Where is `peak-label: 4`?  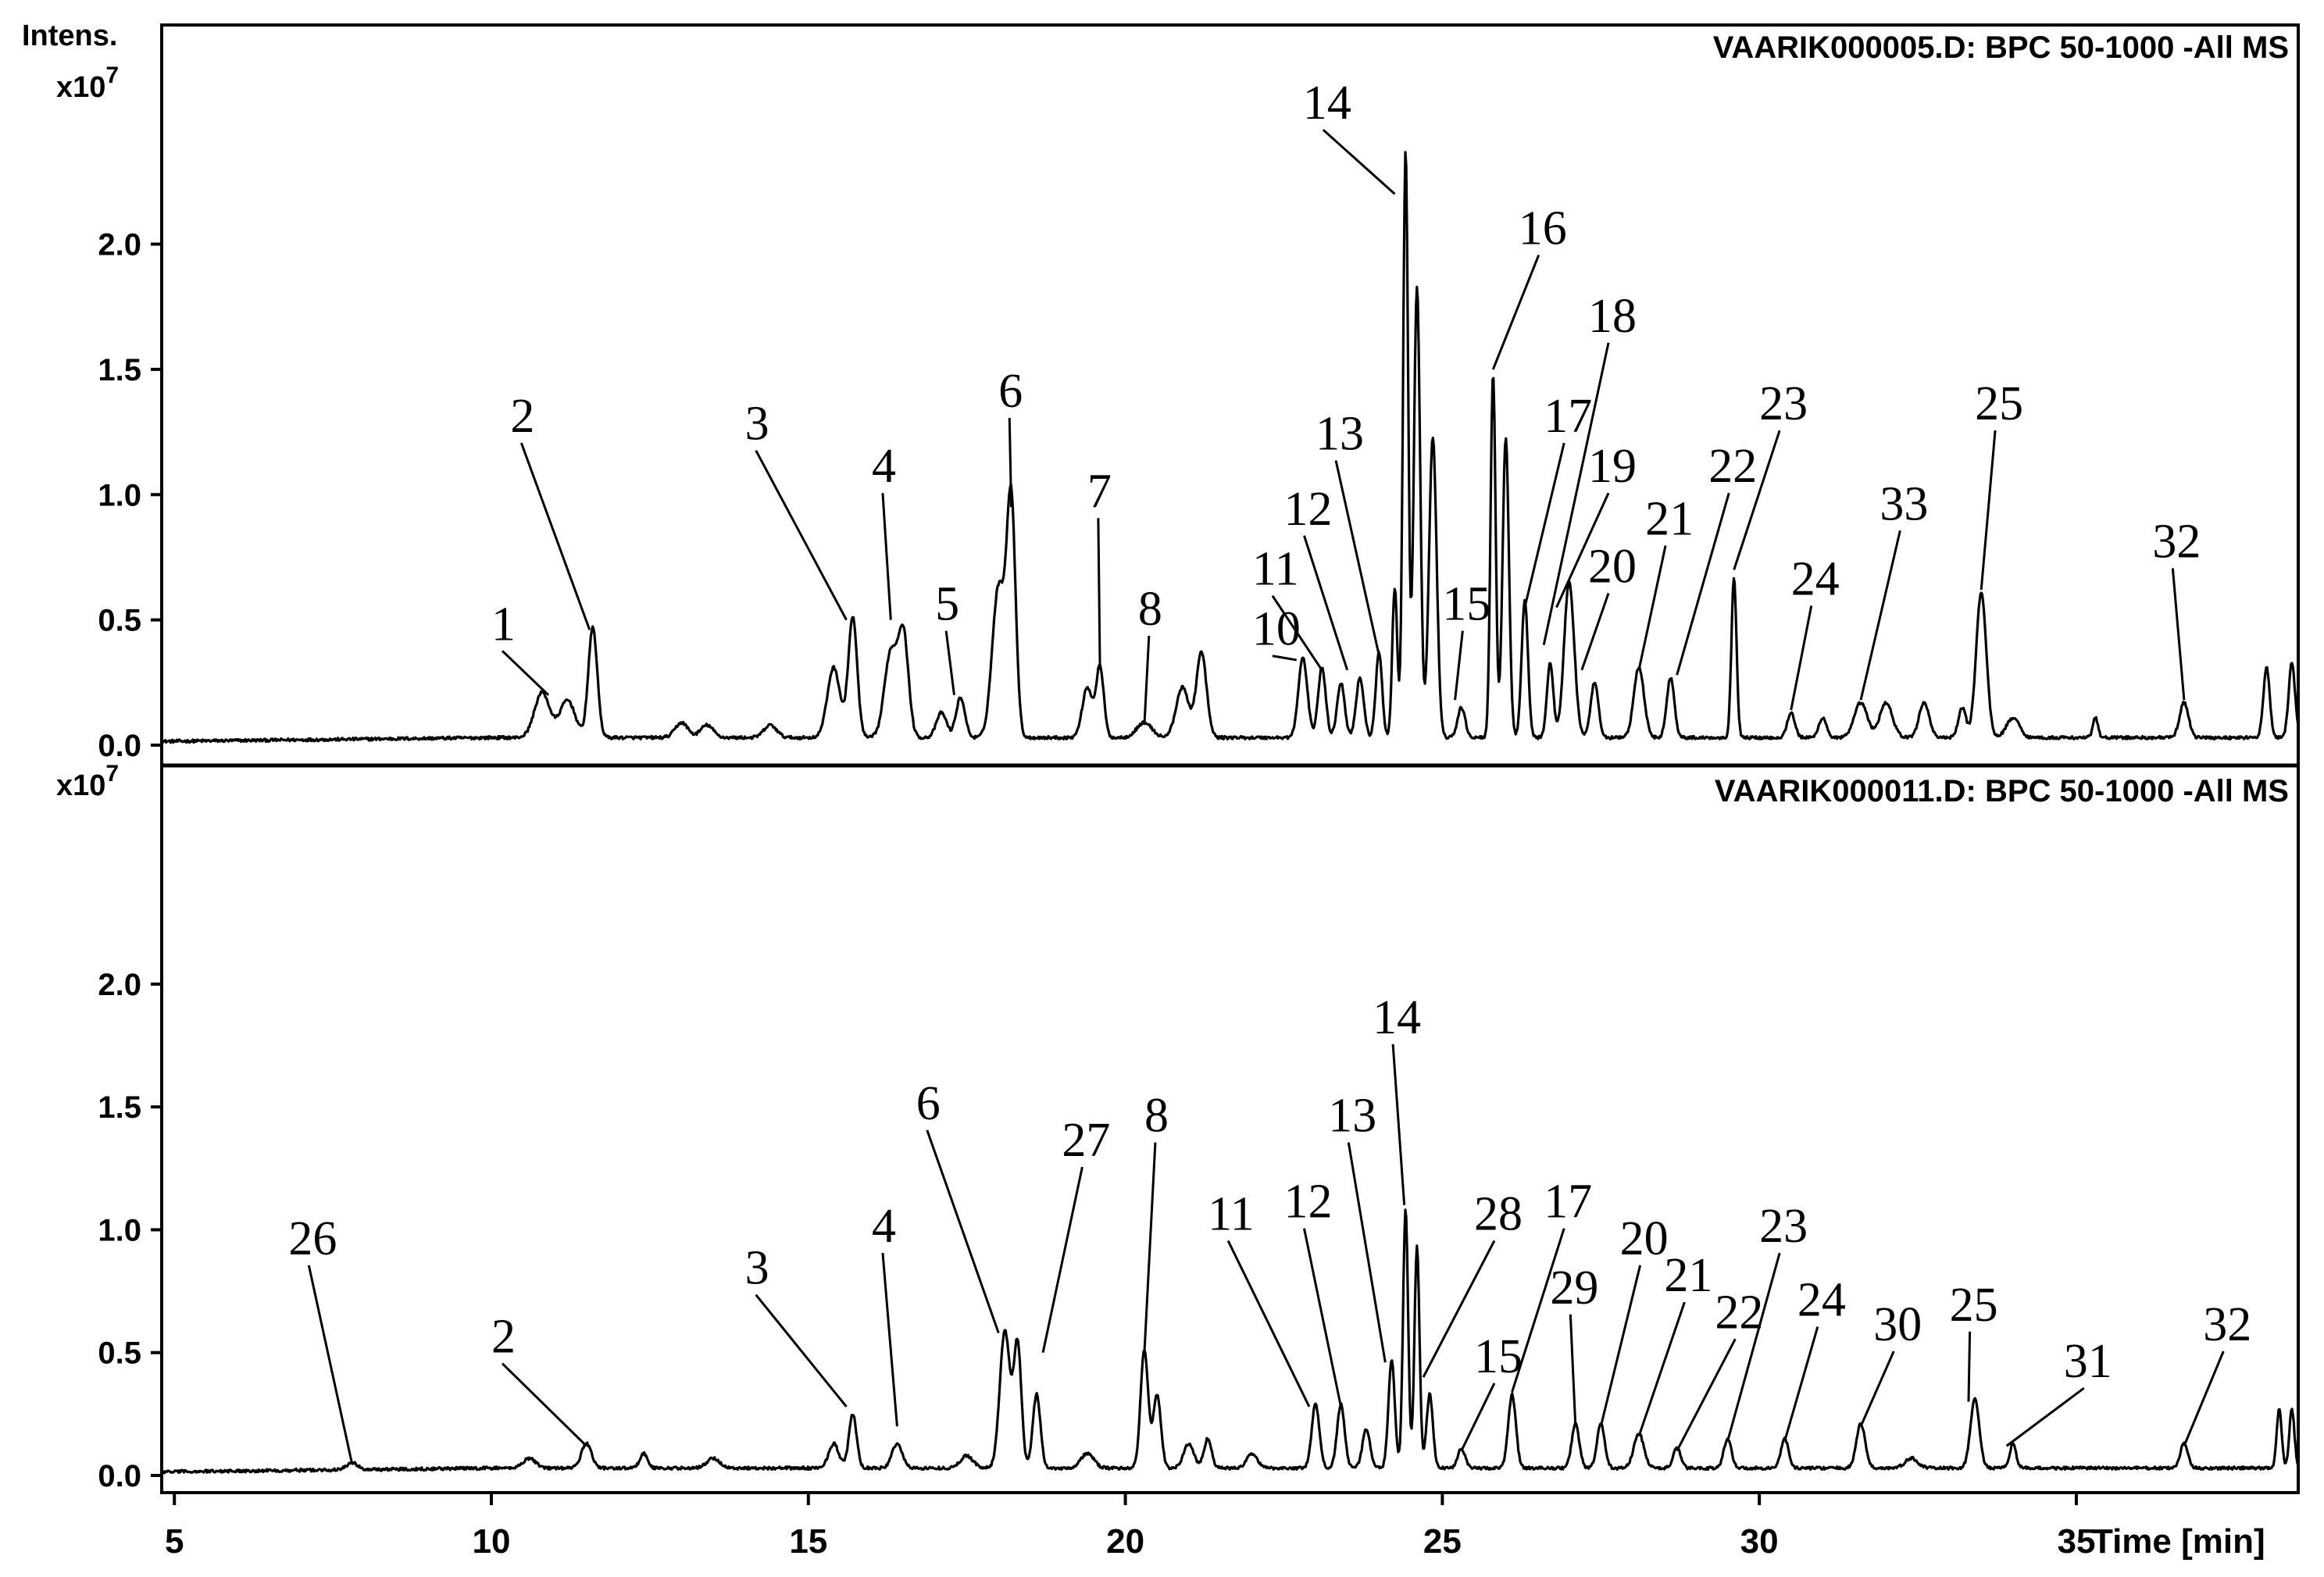
peak-label: 4 is located at coordinates (884, 1226).